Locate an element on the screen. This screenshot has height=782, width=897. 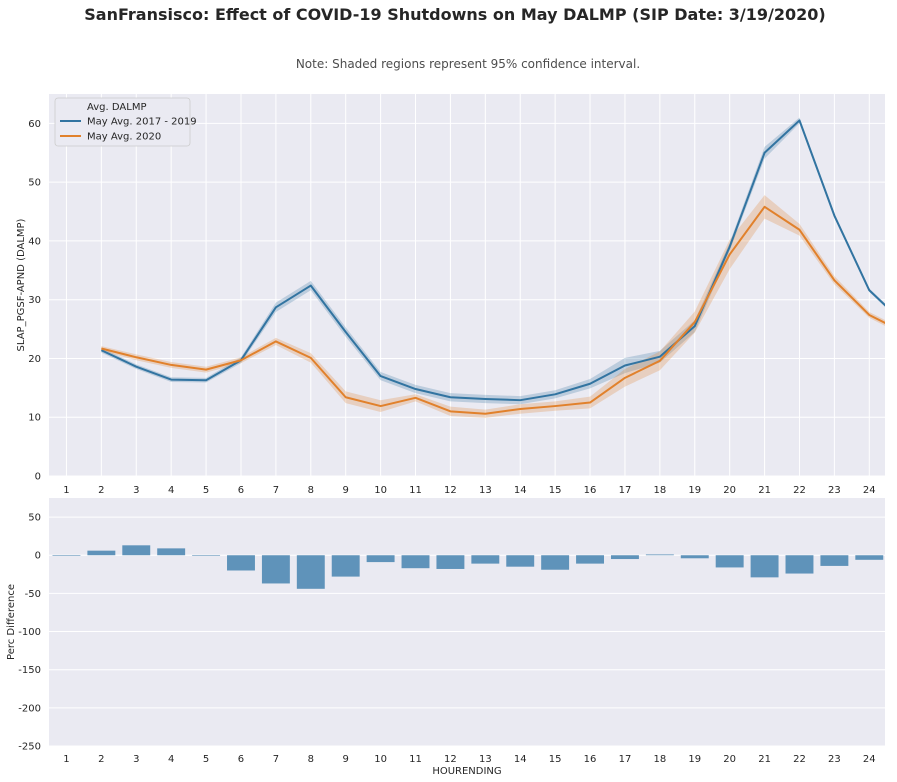
y-tick-label: 20 is located at coordinates (34, 359).